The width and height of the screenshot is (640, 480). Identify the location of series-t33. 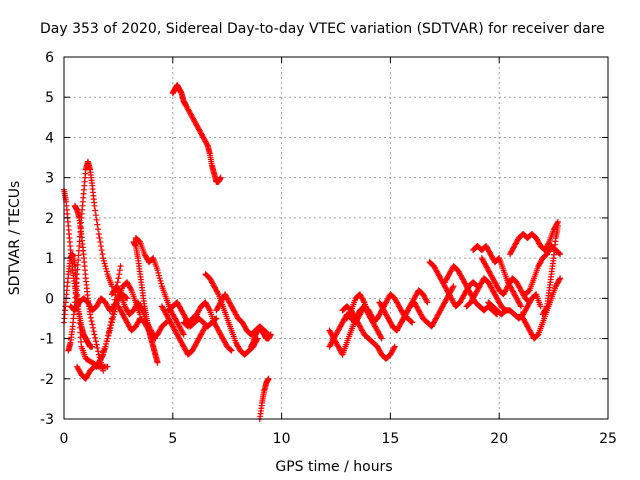
(543, 270).